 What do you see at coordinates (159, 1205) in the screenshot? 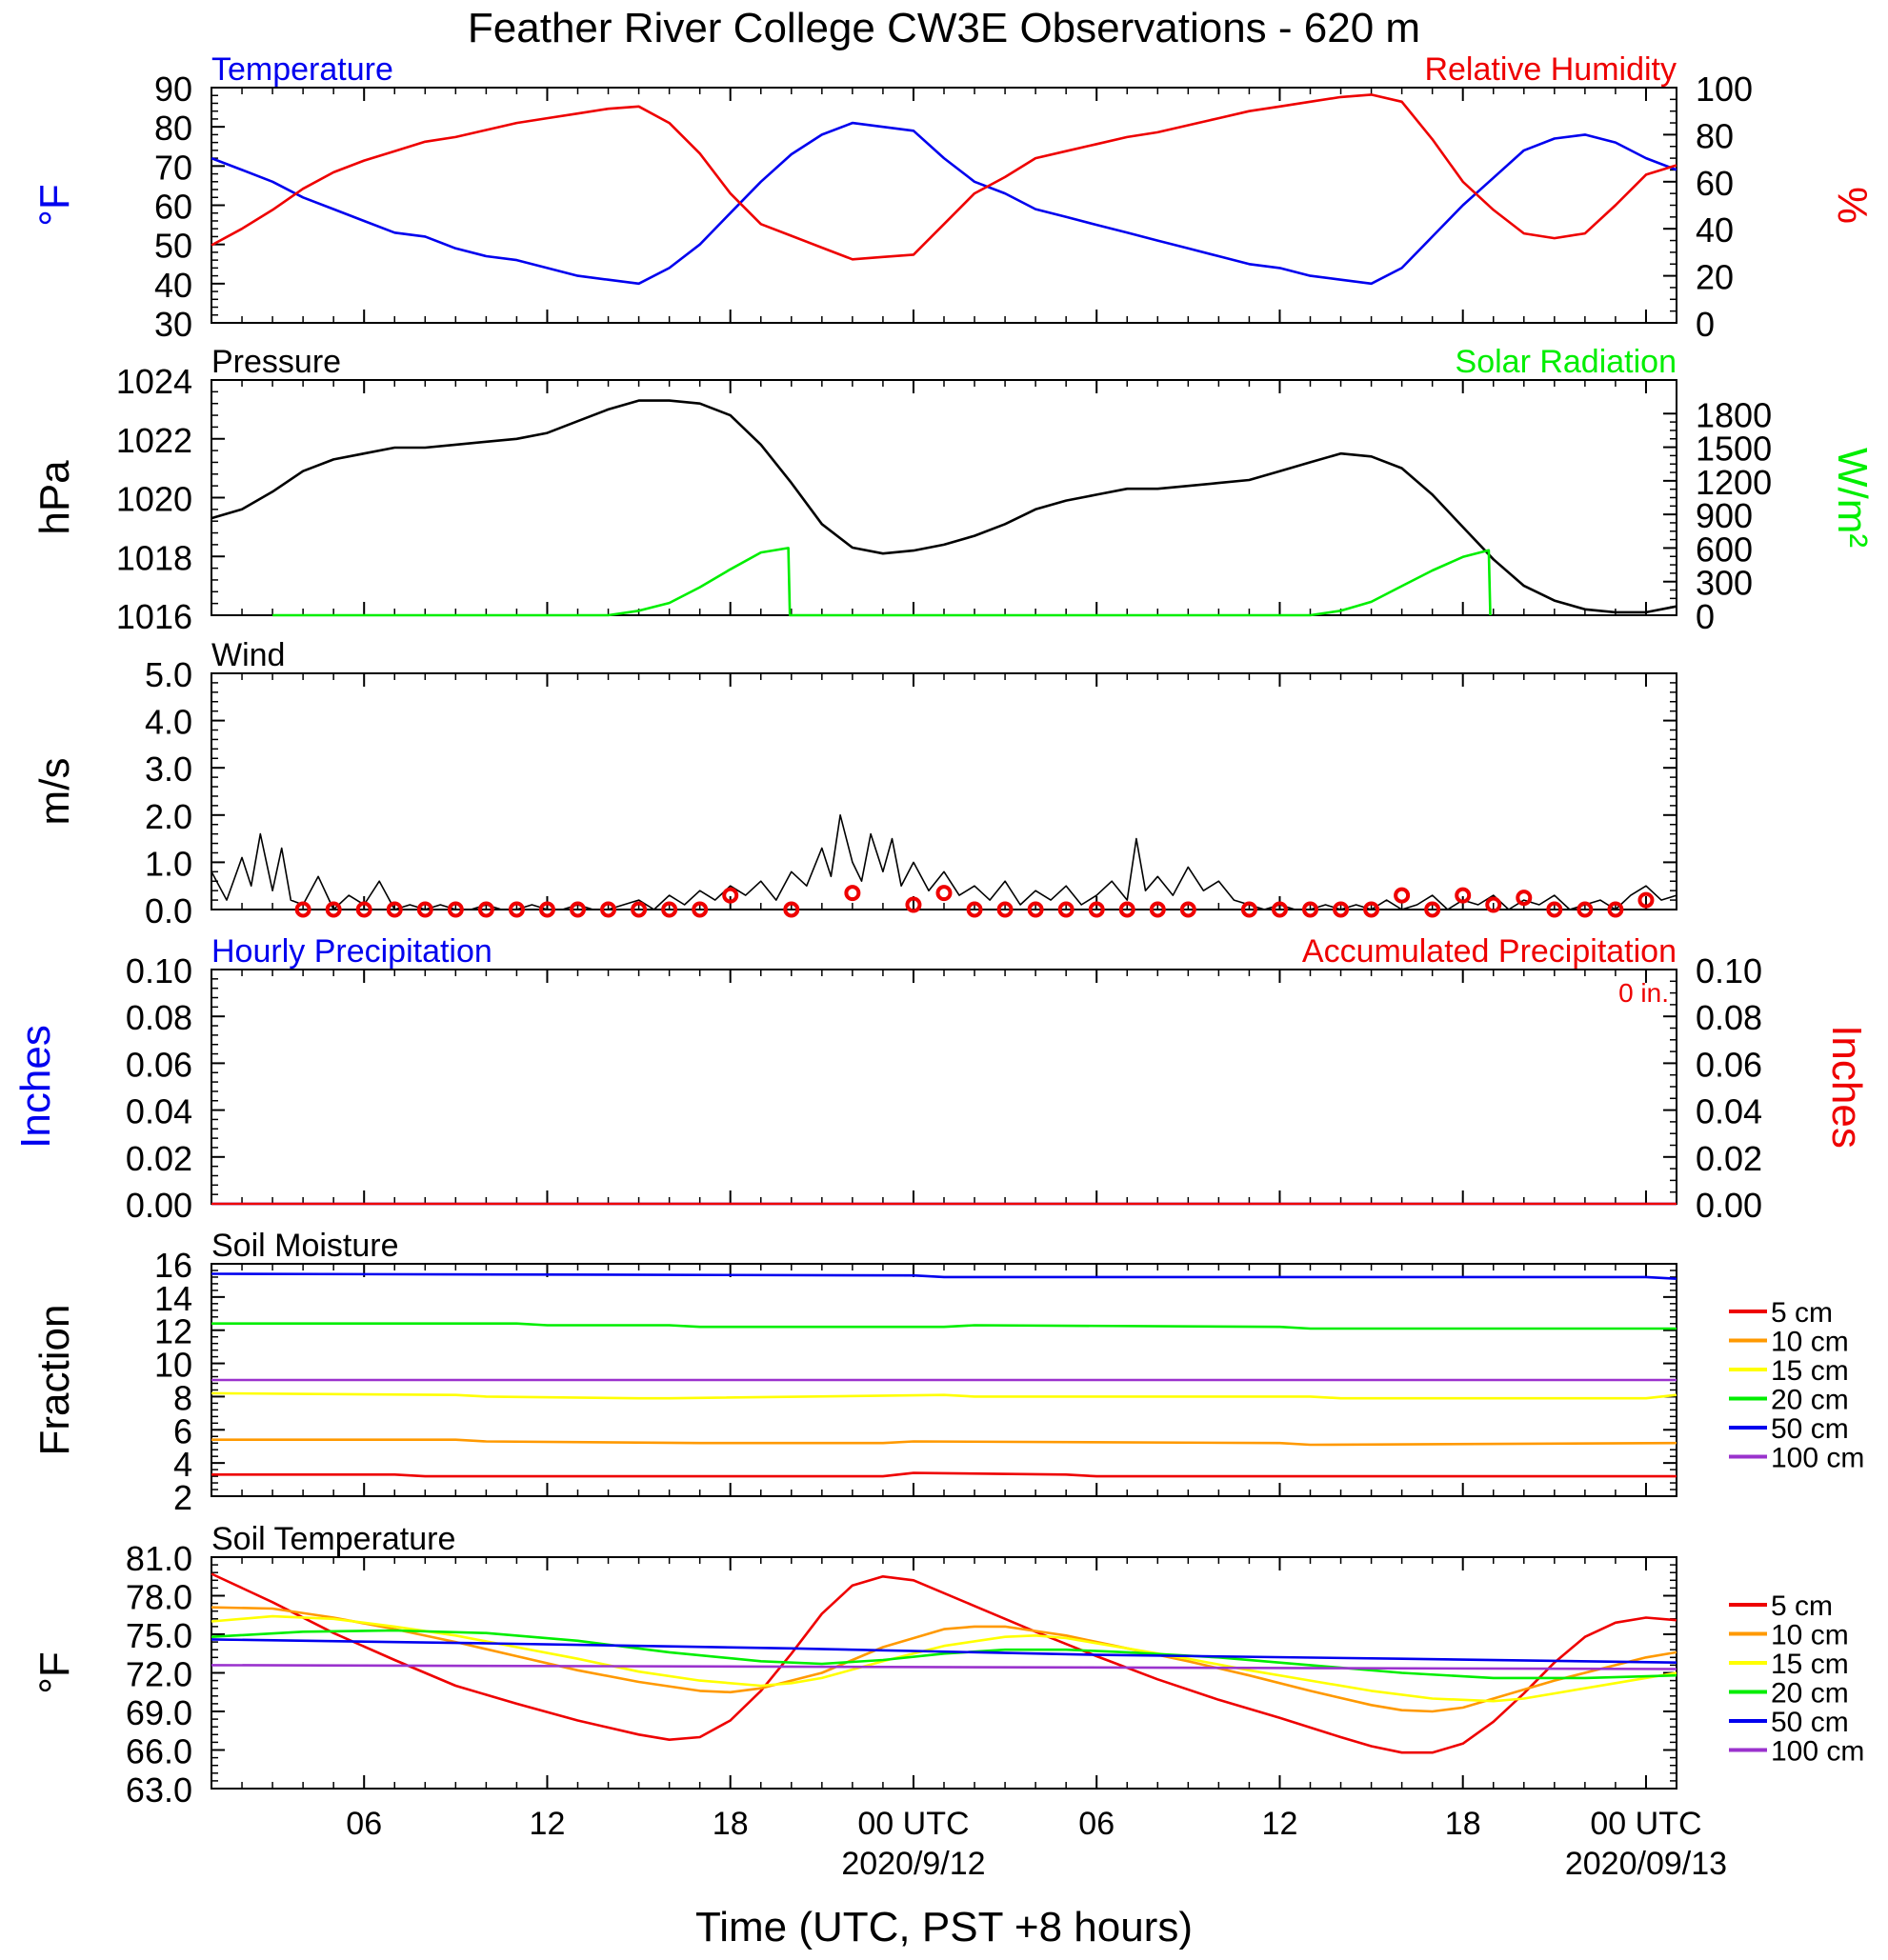
I see `y-tick-label: 0.00` at bounding box center [159, 1205].